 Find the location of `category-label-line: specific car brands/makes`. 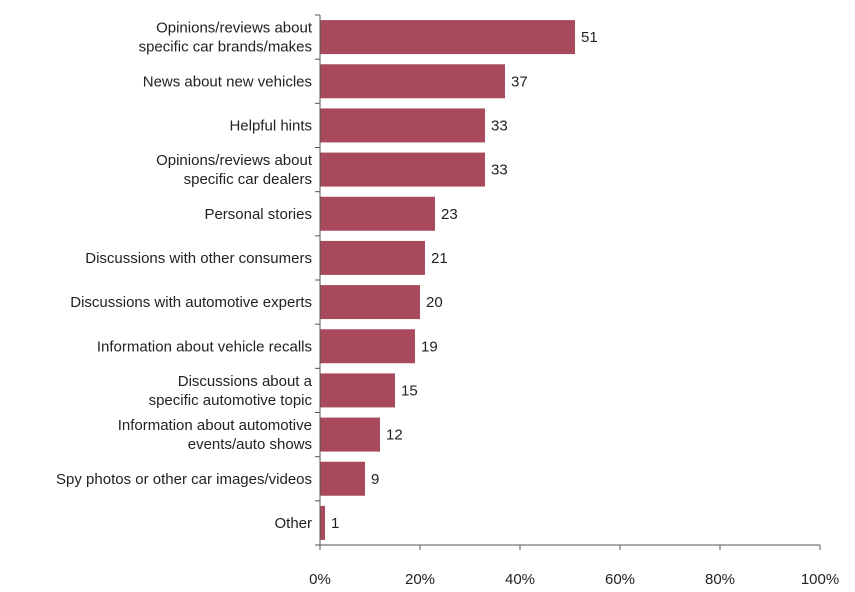

category-label-line: specific car brands/makes is located at coordinates (225, 47).